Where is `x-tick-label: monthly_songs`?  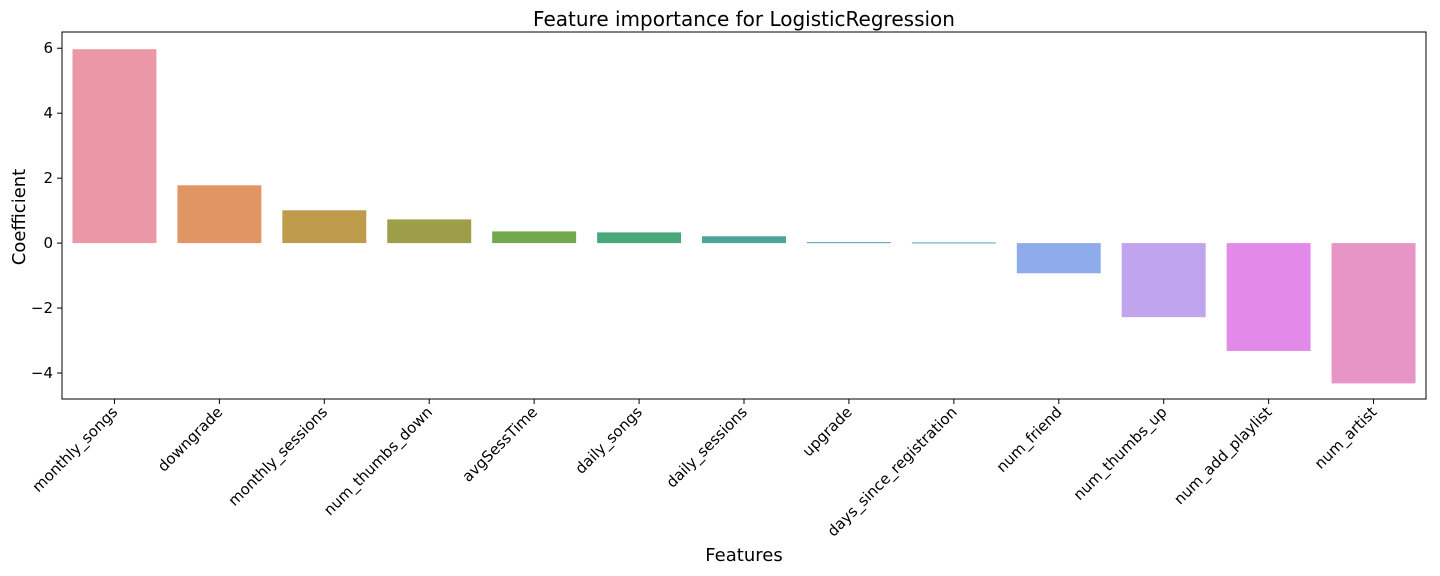 x-tick-label: monthly_songs is located at coordinates (76, 450).